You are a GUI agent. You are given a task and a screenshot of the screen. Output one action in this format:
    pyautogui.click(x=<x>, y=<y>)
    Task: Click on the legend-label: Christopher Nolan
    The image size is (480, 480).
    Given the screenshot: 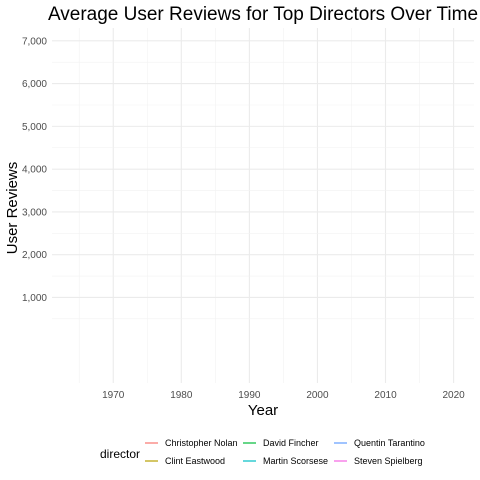 What is the action you would take?
    pyautogui.click(x=201, y=443)
    